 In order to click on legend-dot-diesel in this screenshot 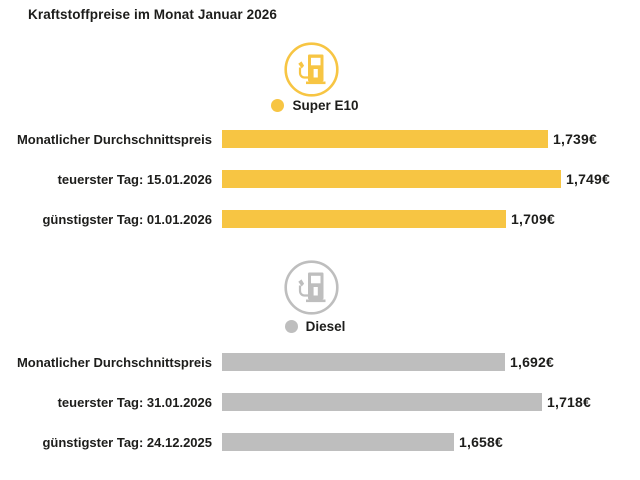, I will do `click(291, 326)`.